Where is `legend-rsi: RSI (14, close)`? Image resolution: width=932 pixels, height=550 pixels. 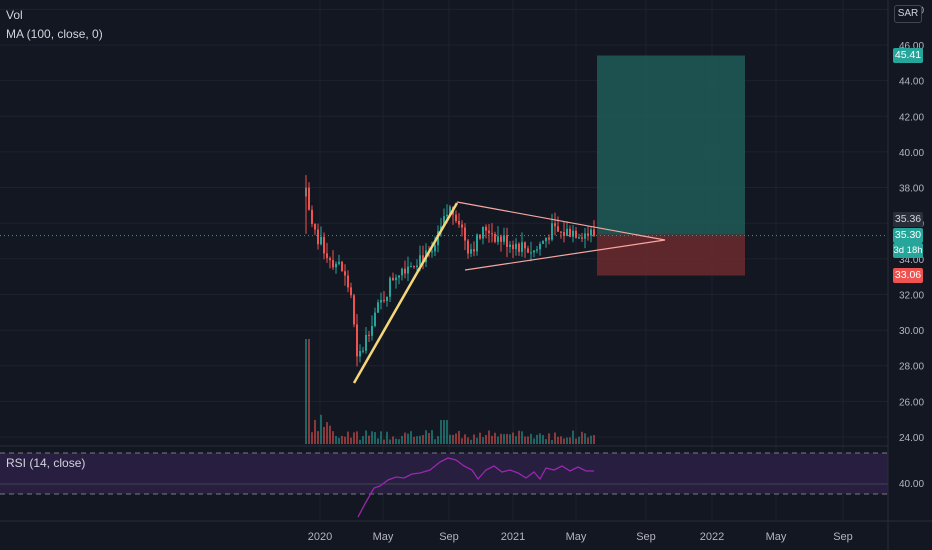 legend-rsi: RSI (14, close) is located at coordinates (46, 463).